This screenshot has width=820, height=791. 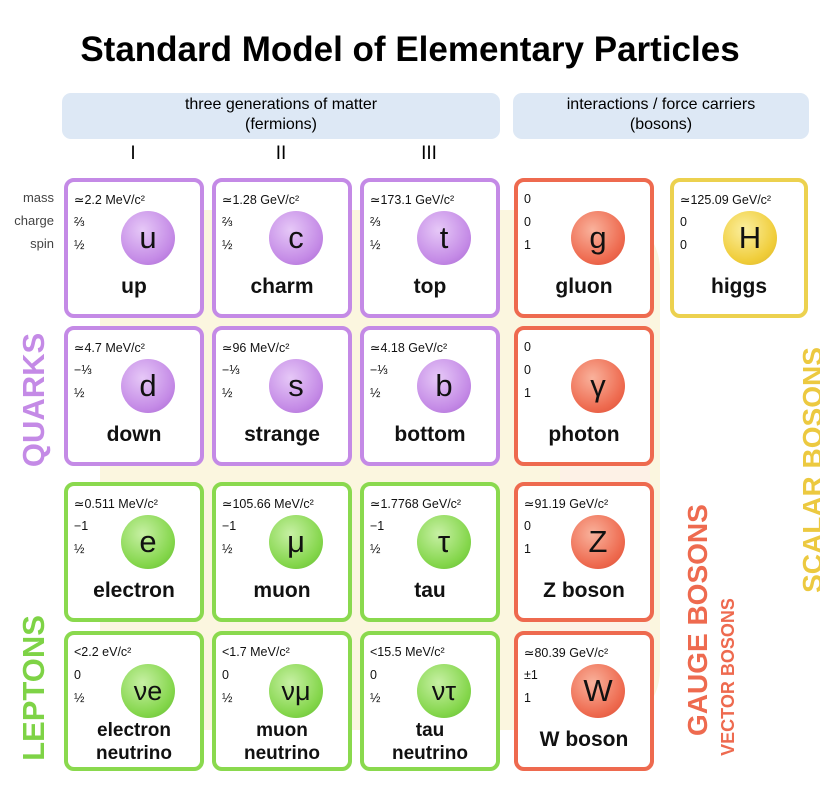 I want to click on higgs-name-line: higgs, so click(x=739, y=286).